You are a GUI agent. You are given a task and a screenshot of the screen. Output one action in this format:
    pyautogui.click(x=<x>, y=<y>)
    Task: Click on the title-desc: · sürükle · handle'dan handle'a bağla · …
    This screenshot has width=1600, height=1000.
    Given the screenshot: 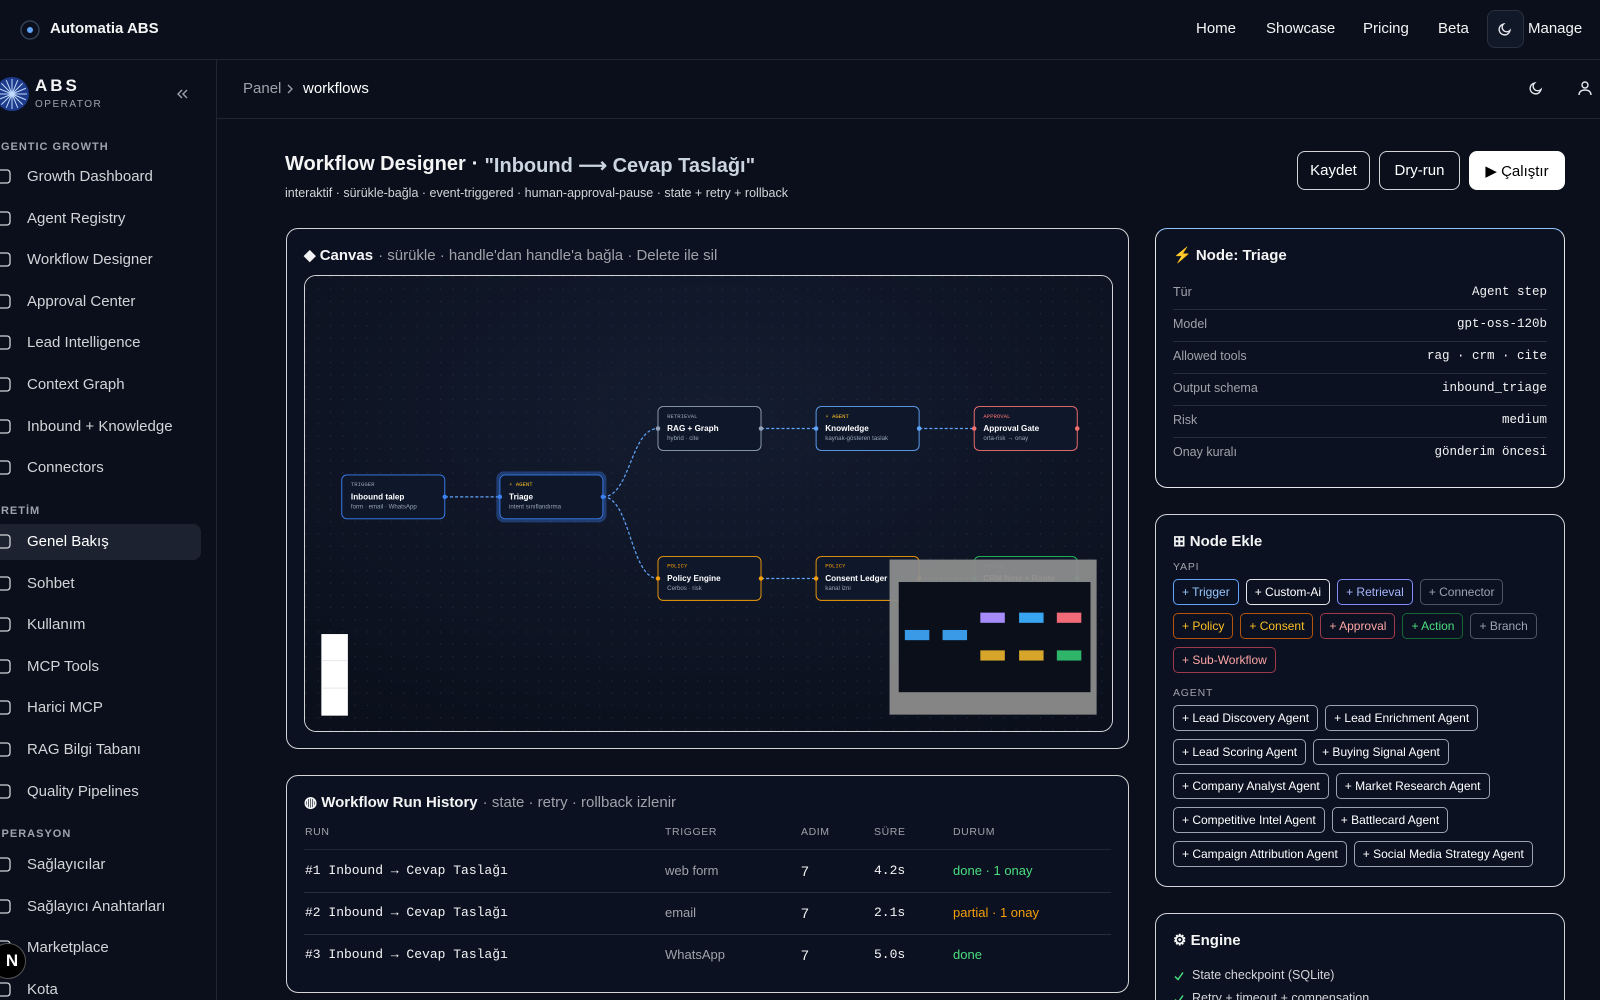 What is the action you would take?
    pyautogui.click(x=548, y=255)
    